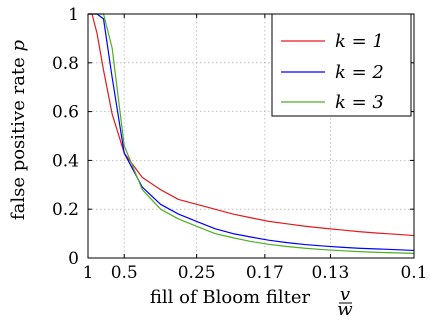 The image size is (430, 323). What do you see at coordinates (345, 309) in the screenshot?
I see `x-axis-label-fraction-denominator: w` at bounding box center [345, 309].